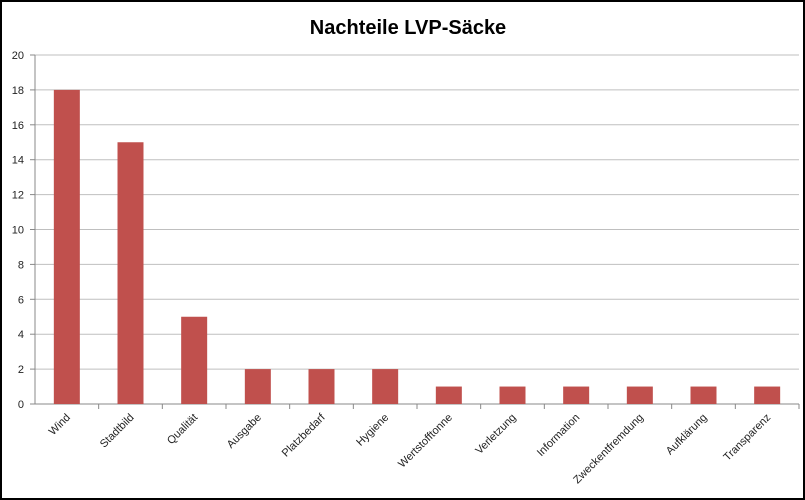  What do you see at coordinates (18, 161) in the screenshot?
I see `y-tick-label: 14` at bounding box center [18, 161].